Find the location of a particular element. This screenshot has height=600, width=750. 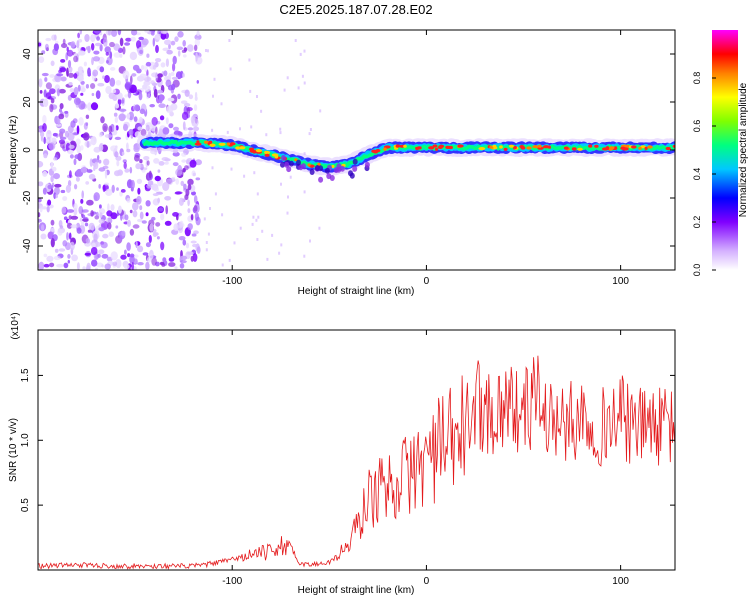

colorbar-tick-label: 0.8 is located at coordinates (697, 78).